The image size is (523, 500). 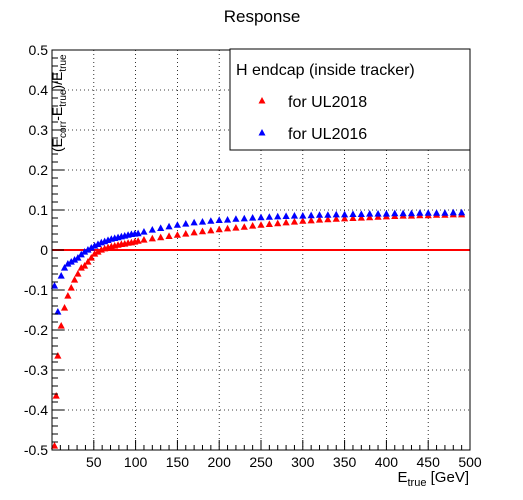 I want to click on y-tick-label: 0.4, so click(x=39, y=90).